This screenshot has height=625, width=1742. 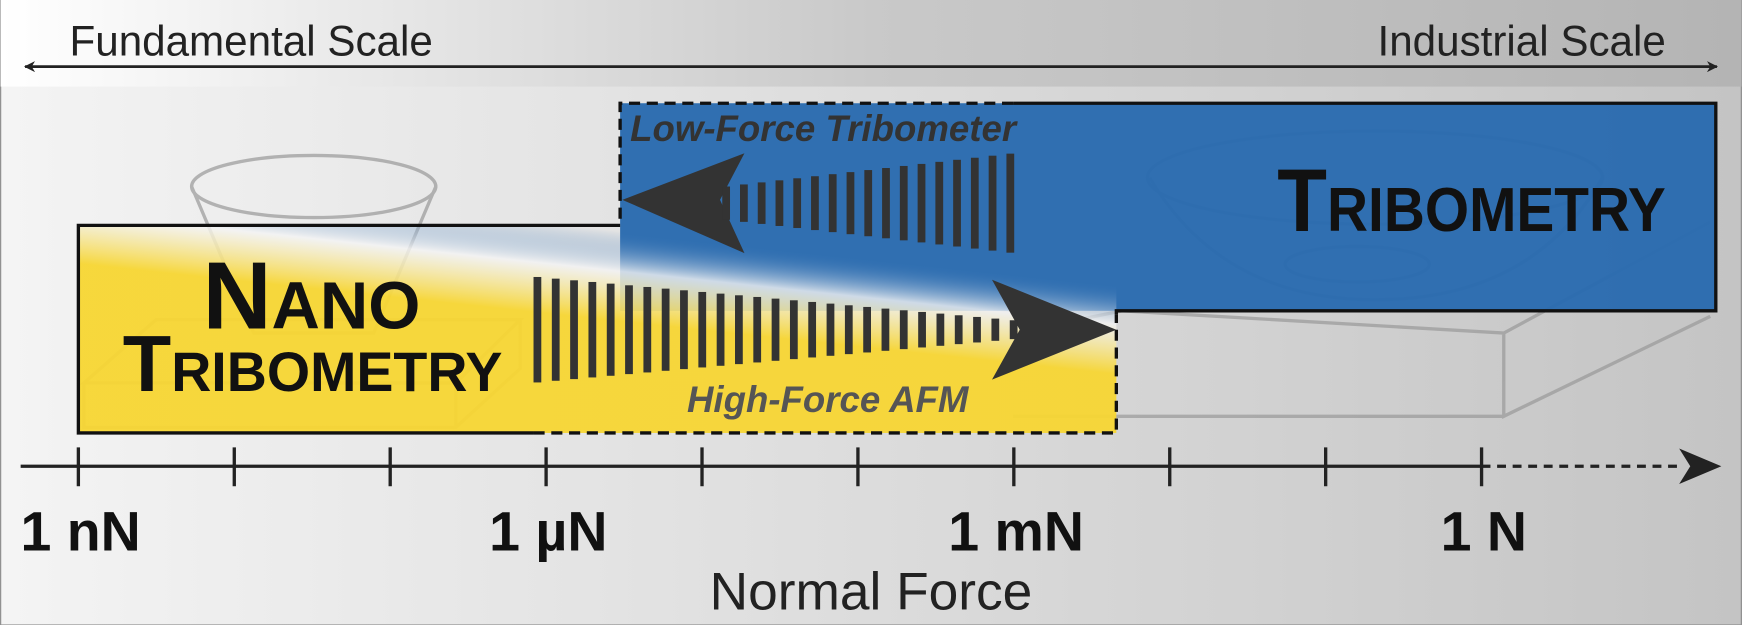 What do you see at coordinates (1471, 200) in the screenshot?
I see `tribometry-title: Tribometry` at bounding box center [1471, 200].